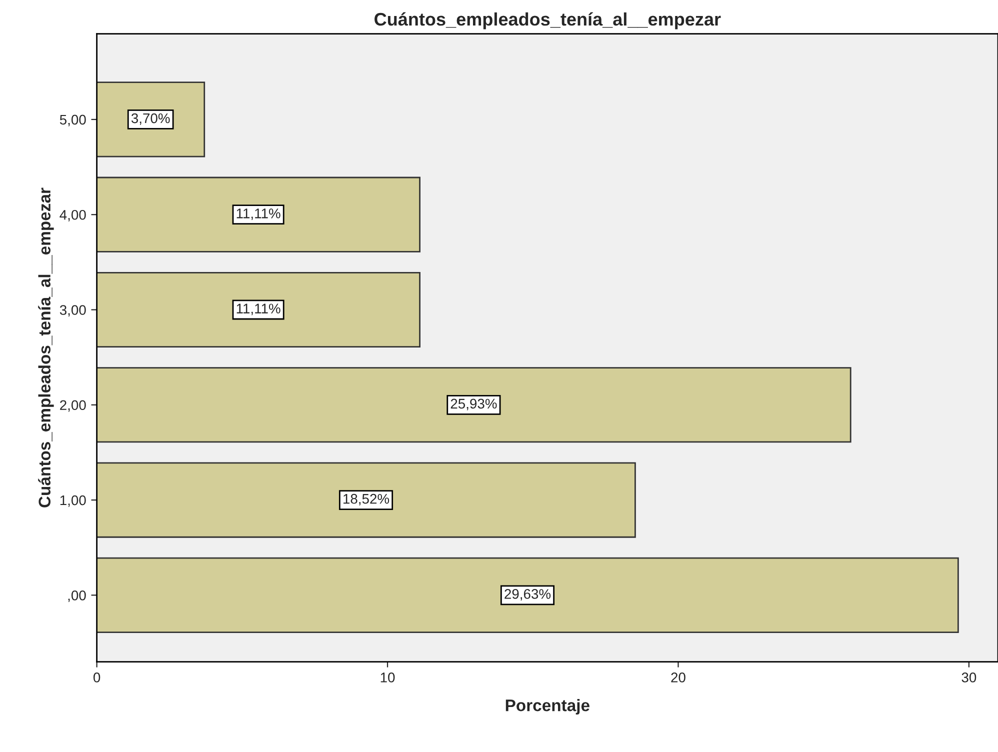 The image size is (998, 752). Describe the element at coordinates (96, 677) in the screenshot. I see `x-tick-label: 0` at that location.